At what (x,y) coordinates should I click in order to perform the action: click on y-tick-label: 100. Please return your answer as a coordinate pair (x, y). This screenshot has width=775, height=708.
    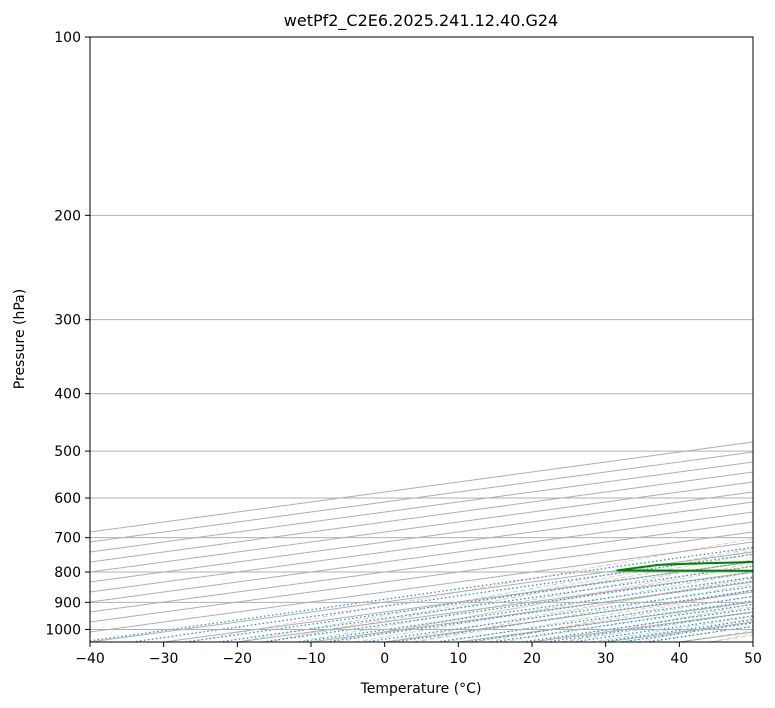
    Looking at the image, I should click on (67, 38).